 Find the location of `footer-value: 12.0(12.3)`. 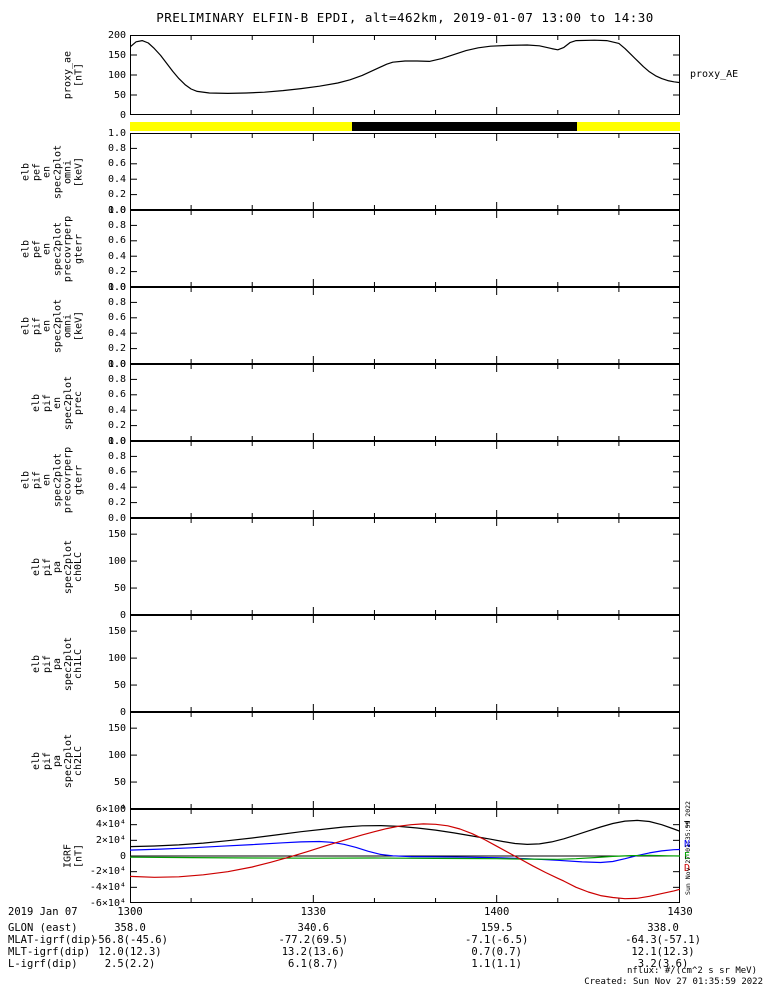

footer-value: 12.0(12.3) is located at coordinates (130, 952).